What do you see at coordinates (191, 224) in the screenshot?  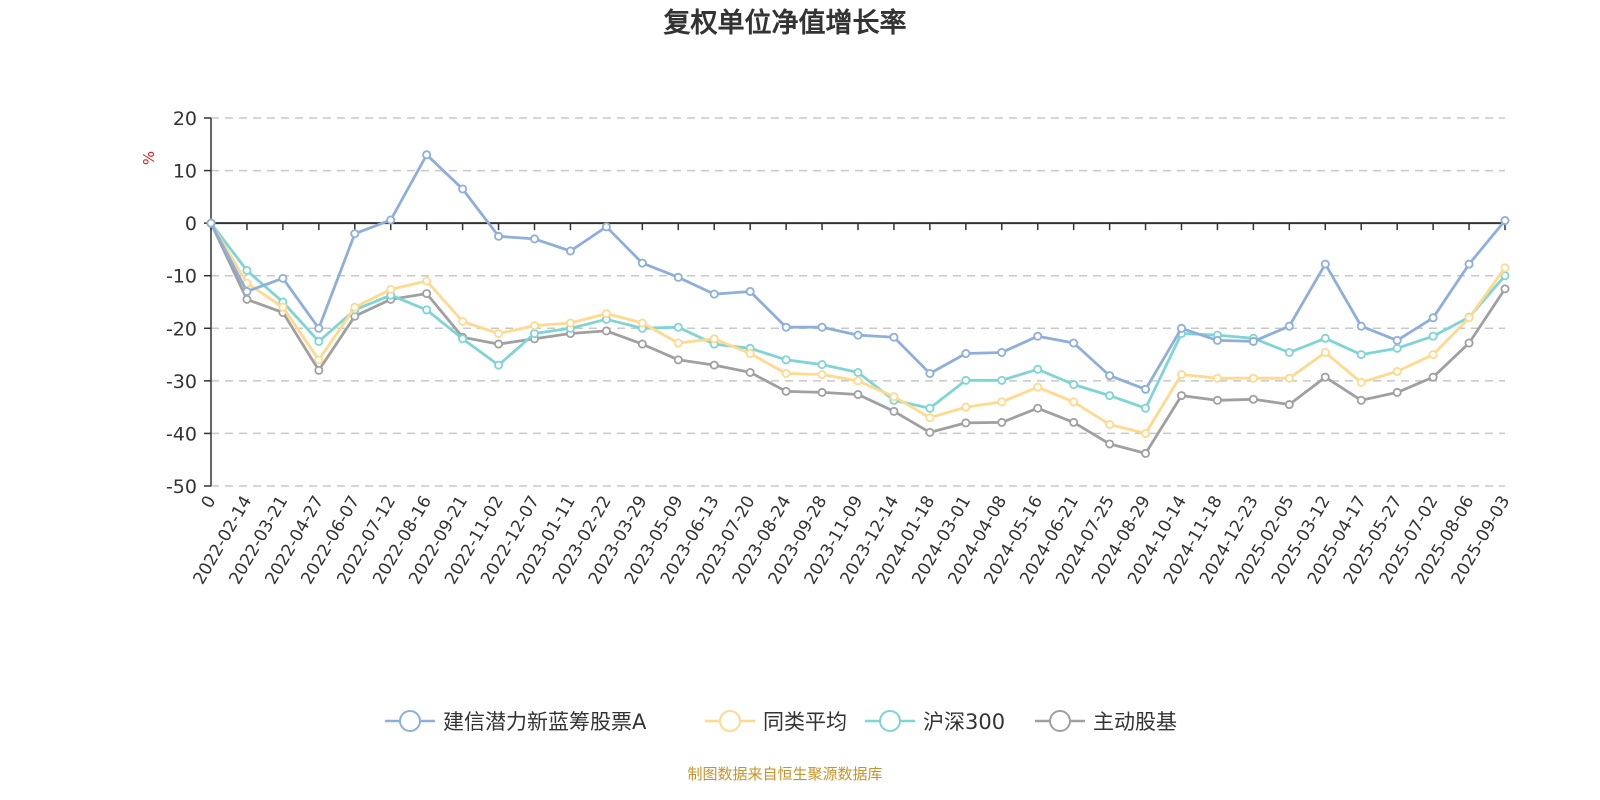 I see `y-tick-label: 0` at bounding box center [191, 224].